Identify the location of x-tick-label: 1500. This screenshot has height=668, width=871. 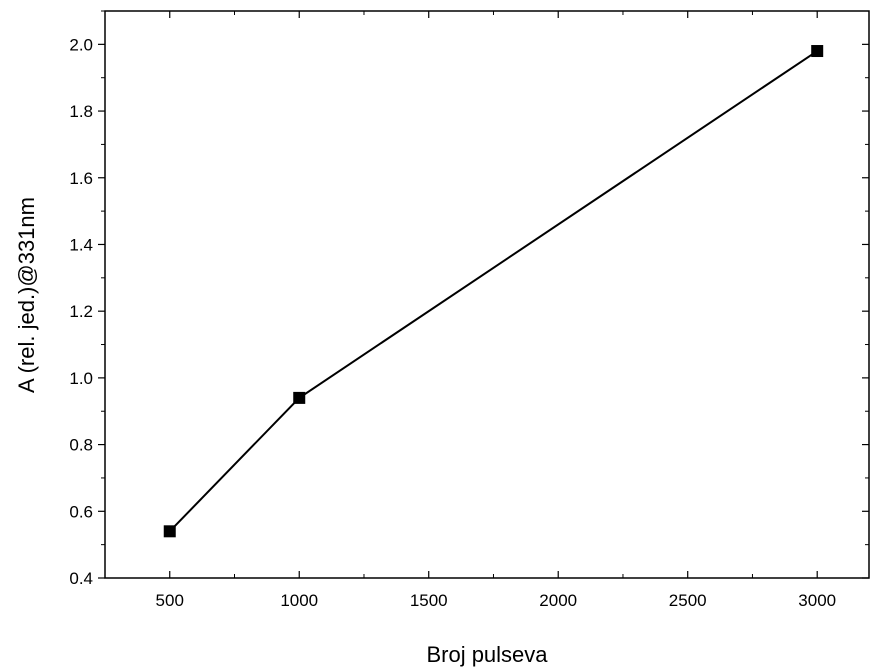
(429, 600).